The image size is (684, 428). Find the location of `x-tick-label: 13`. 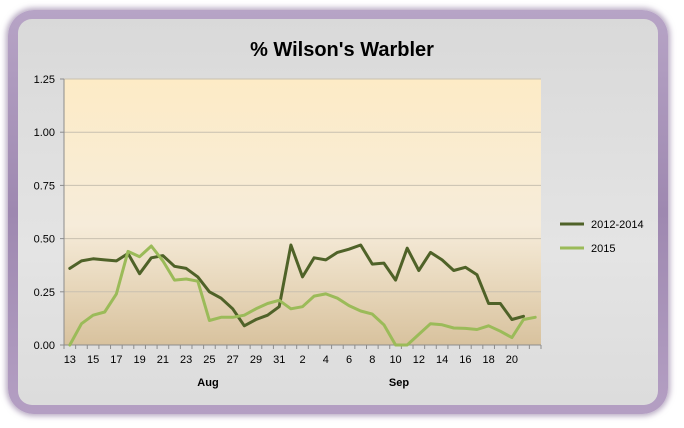

x-tick-label: 13 is located at coordinates (70, 360).